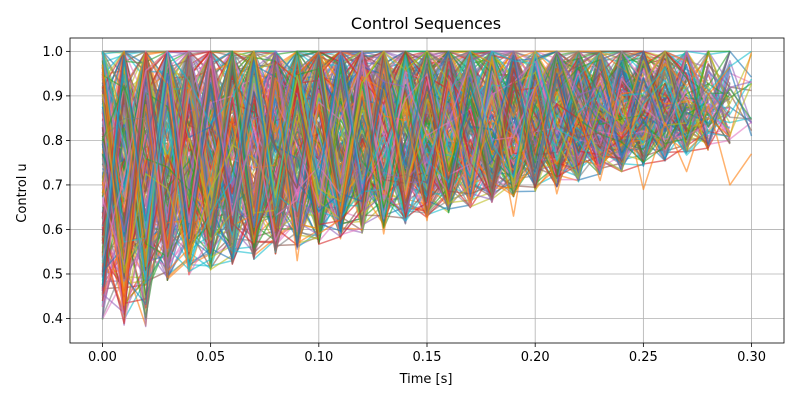 The width and height of the screenshot is (800, 400). Describe the element at coordinates (643, 357) in the screenshot. I see `x-tick-label: 0.25` at that location.